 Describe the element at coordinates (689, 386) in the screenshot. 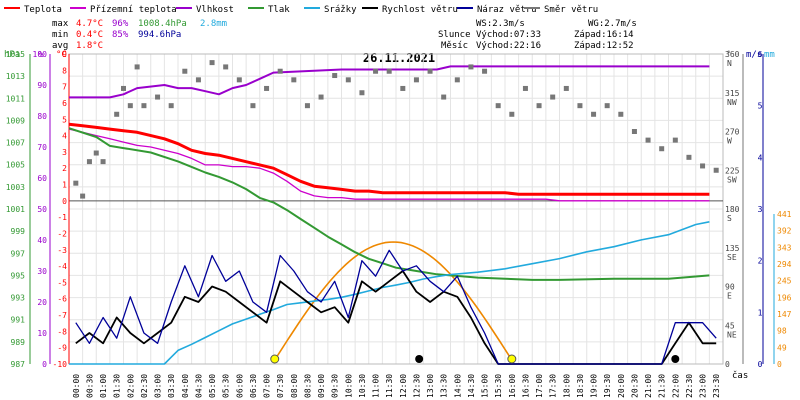

I see `tick-time: 22:30` at that location.